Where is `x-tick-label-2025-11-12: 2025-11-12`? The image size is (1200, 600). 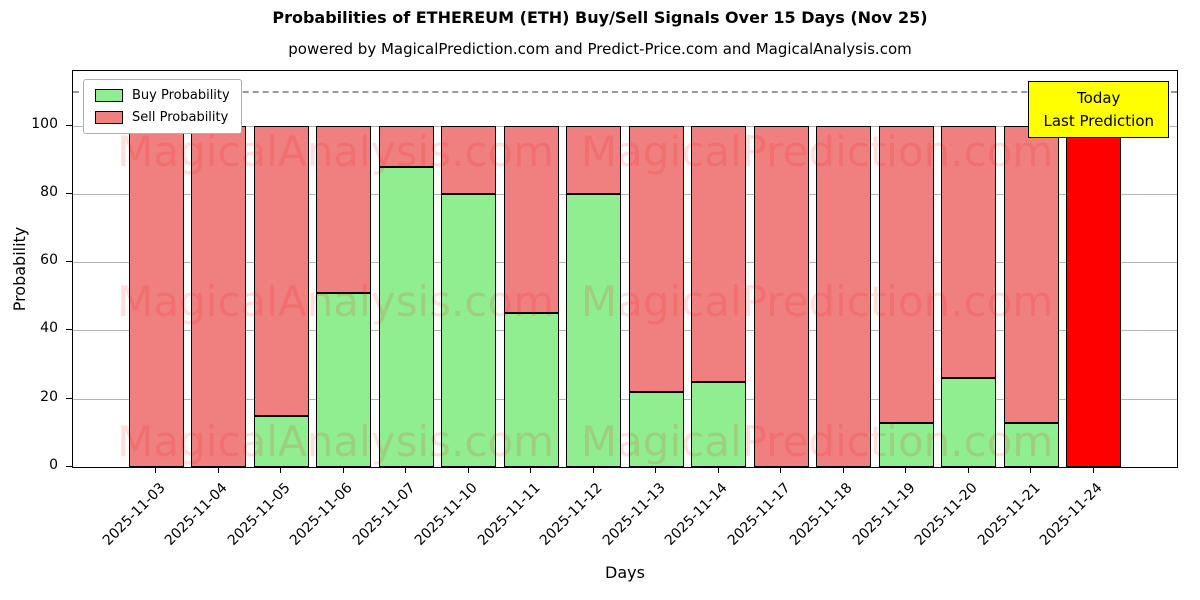 x-tick-label-2025-11-12: 2025-11-12 is located at coordinates (572, 514).